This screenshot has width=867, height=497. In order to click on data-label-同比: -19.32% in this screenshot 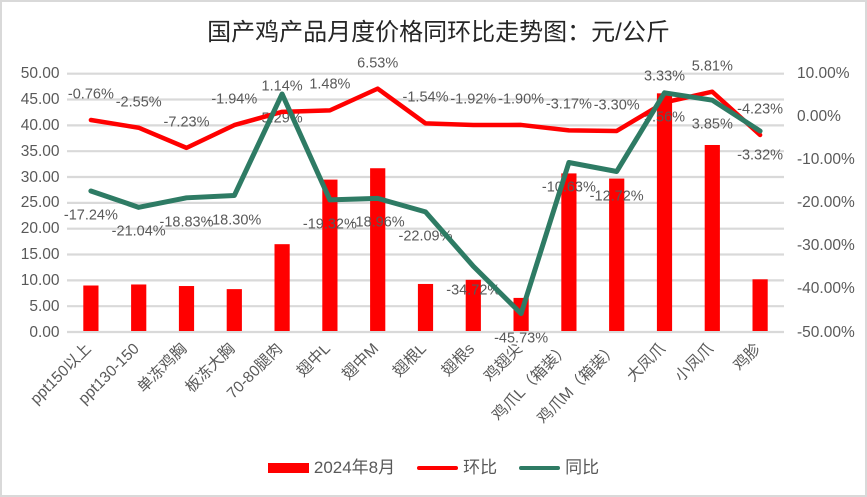, I will do `click(329, 224)`.